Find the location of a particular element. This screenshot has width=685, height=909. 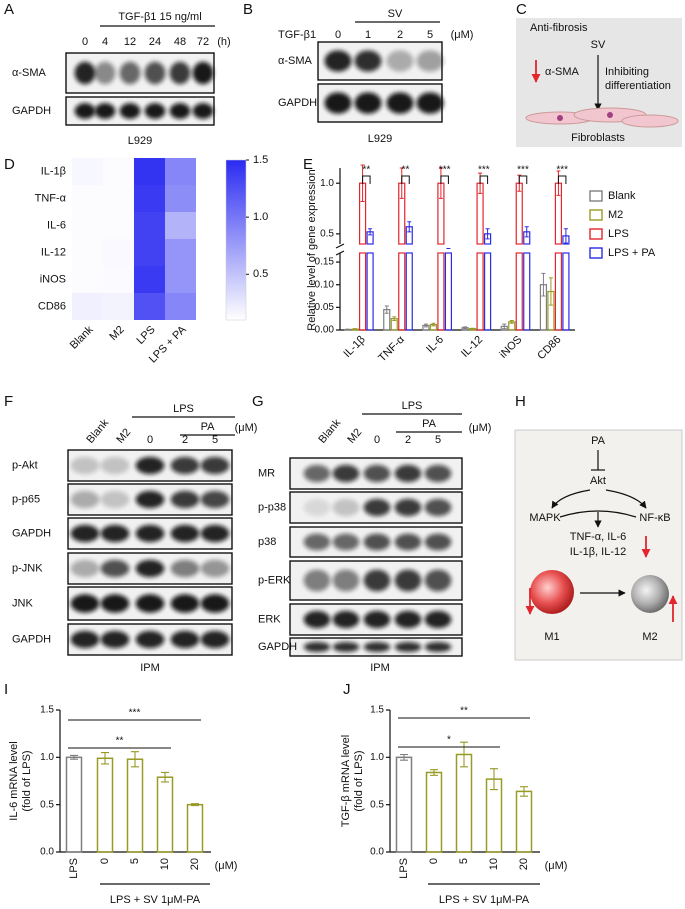

row-label: p-p65 is located at coordinates (26, 499).